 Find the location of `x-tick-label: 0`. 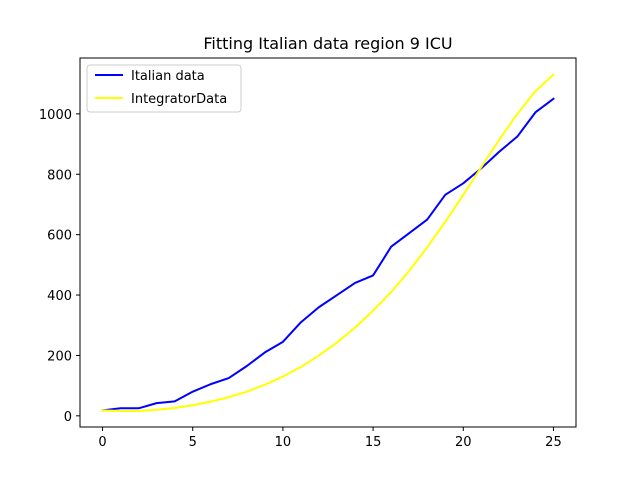

x-tick-label: 0 is located at coordinates (102, 442).